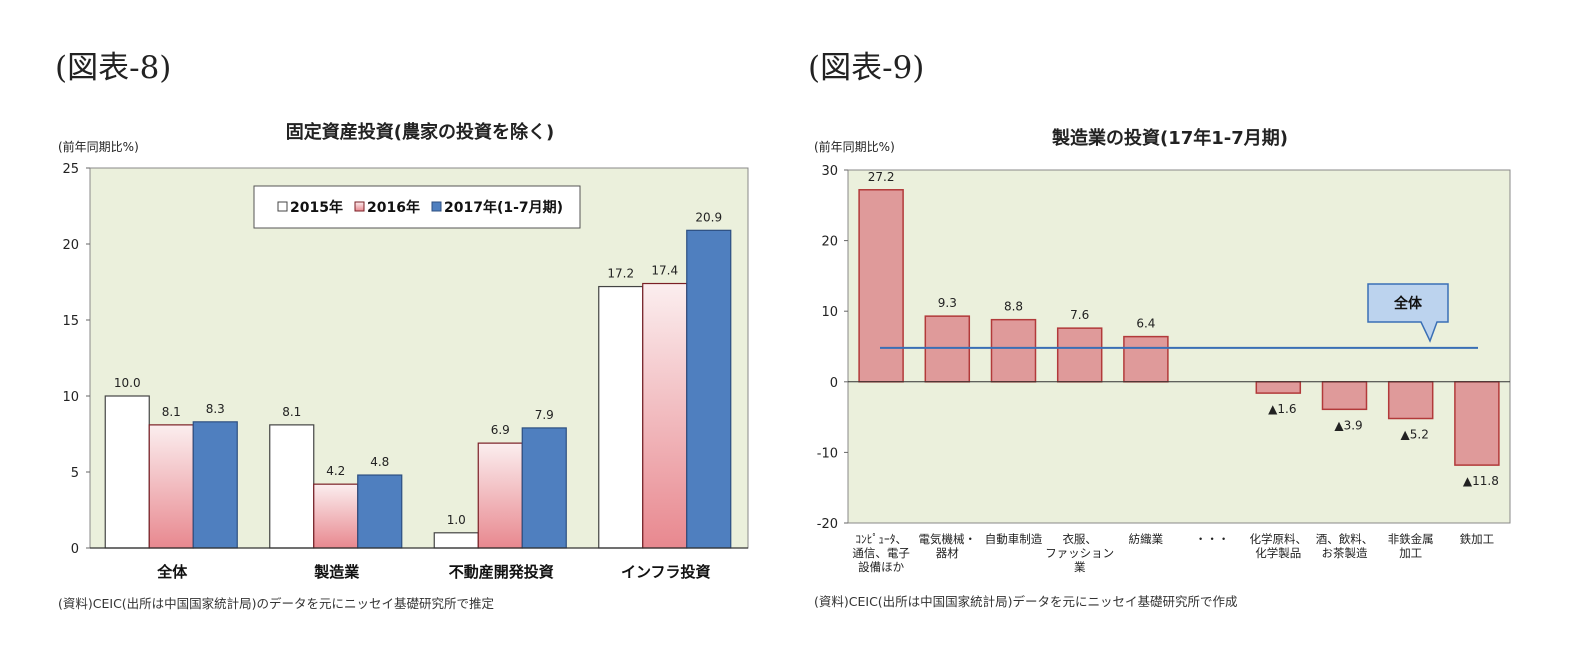 The image size is (1588, 661). Describe the element at coordinates (75, 473) in the screenshot. I see `y-tick-label: 5` at that location.